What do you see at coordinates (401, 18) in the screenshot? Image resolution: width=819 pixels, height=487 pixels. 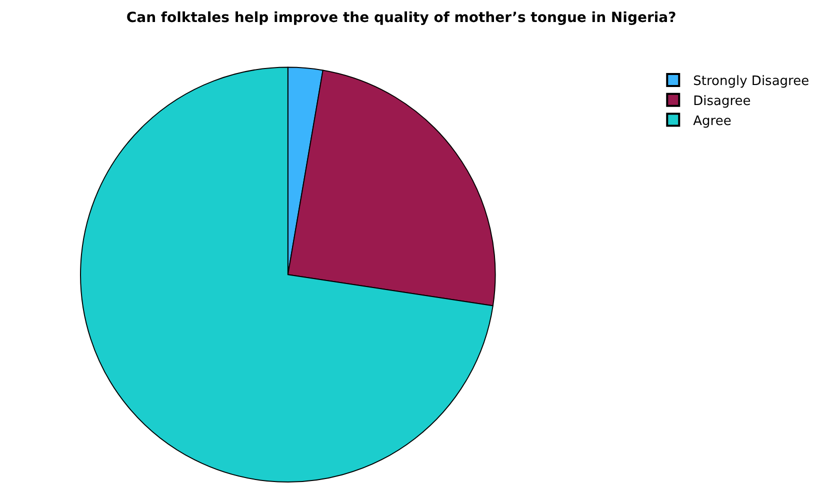 I see `chart-title: Can folktales help improve the quality of mother’s tongue in Nigeria?` at bounding box center [401, 18].